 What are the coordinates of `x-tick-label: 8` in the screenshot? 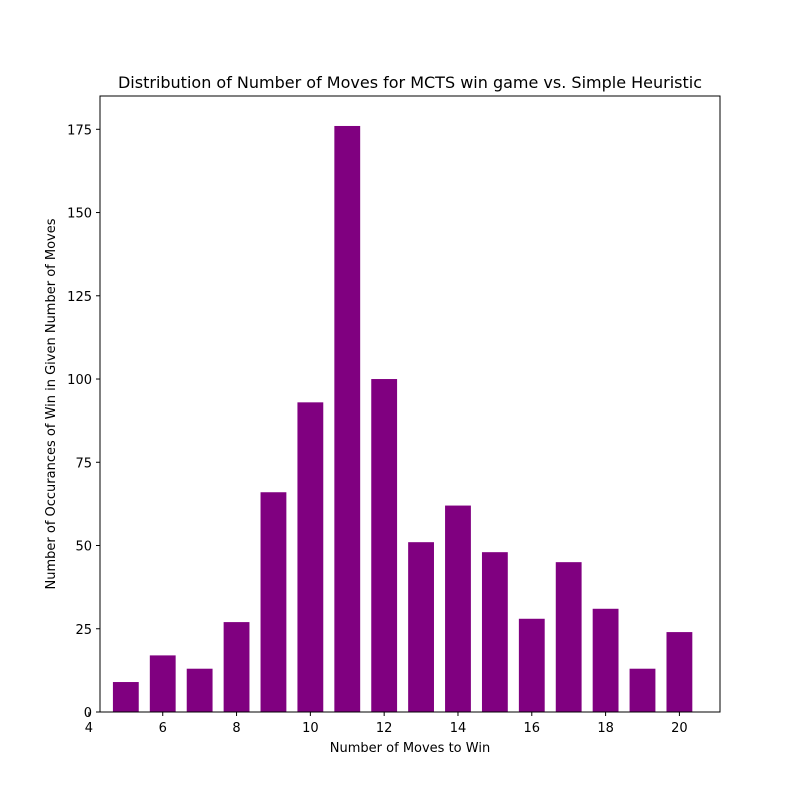 It's located at (236, 728).